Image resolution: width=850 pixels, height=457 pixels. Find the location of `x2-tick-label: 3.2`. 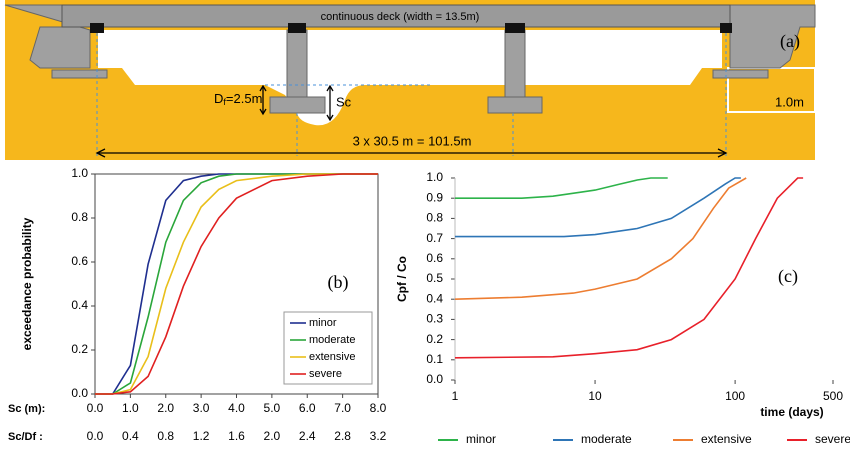

x2-tick-label: 3.2 is located at coordinates (378, 436).